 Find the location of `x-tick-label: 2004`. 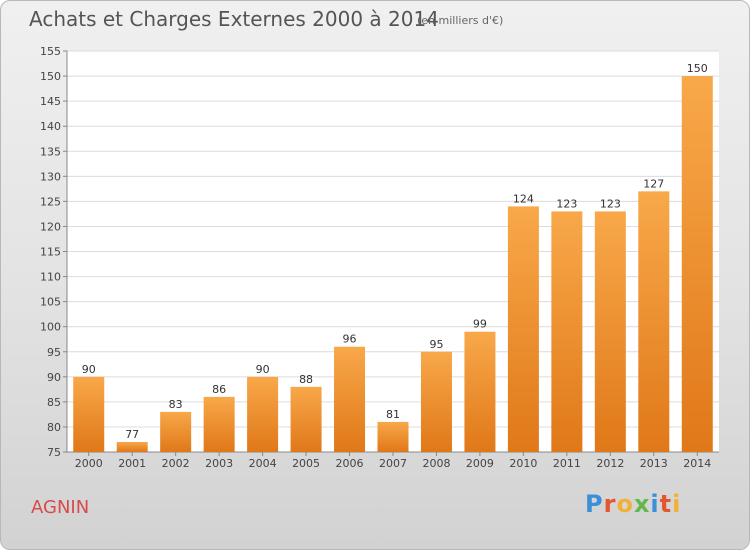

x-tick-label: 2004 is located at coordinates (263, 463).